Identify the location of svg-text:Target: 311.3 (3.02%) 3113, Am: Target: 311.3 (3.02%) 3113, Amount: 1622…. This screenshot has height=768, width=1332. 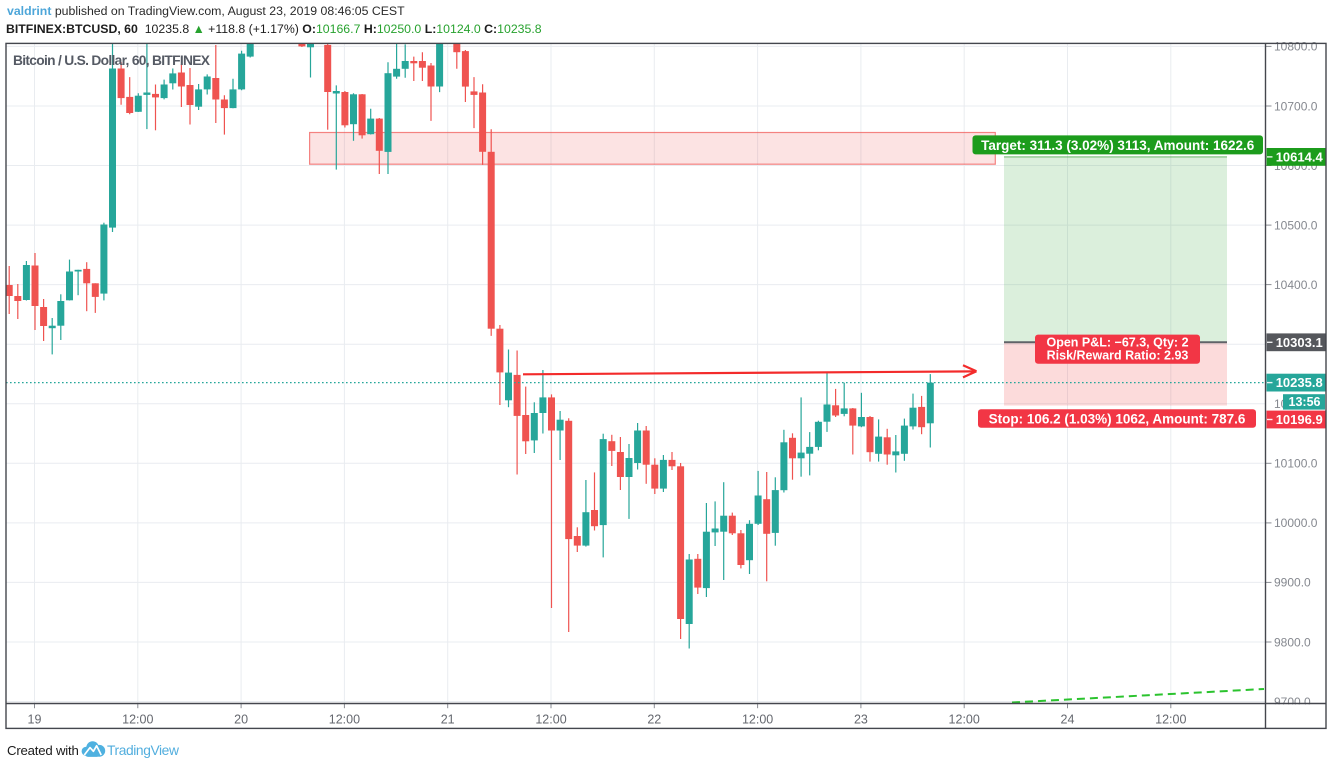
(1118, 145).